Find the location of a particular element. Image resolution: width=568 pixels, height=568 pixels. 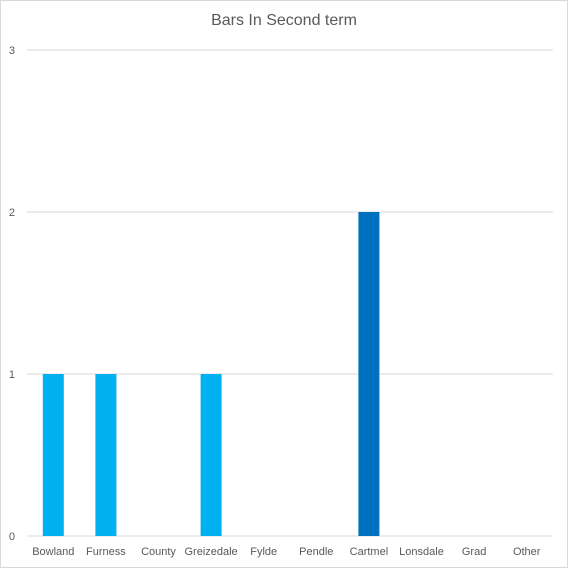

bar-bowland is located at coordinates (53, 455).